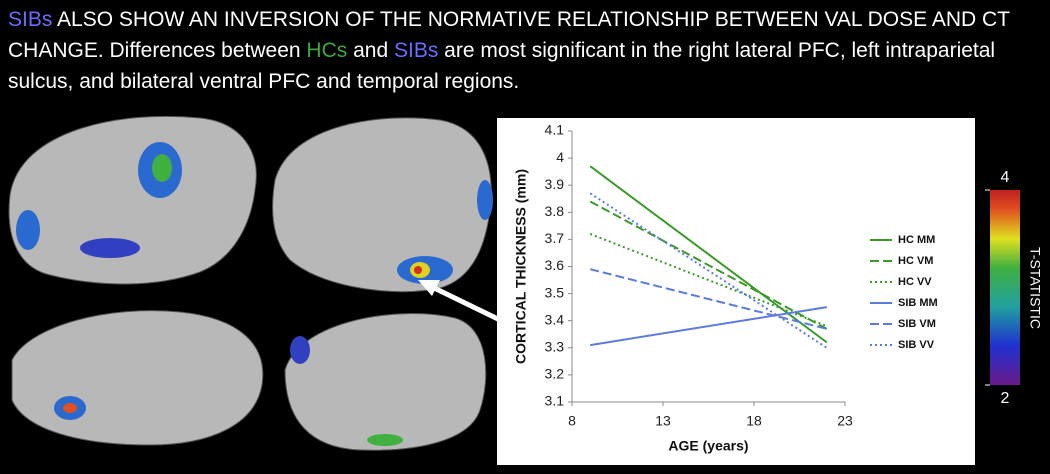  I want to click on legend-label: SIB VV, so click(916, 345).